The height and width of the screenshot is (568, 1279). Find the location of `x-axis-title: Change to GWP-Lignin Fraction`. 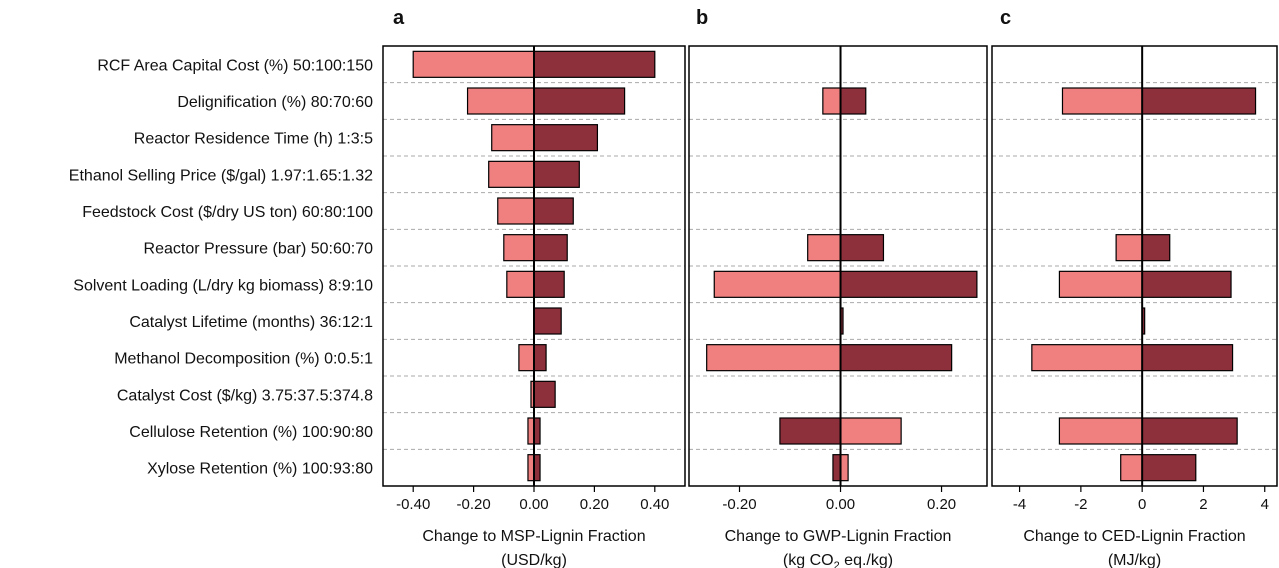

x-axis-title: Change to GWP-Lignin Fraction is located at coordinates (838, 536).